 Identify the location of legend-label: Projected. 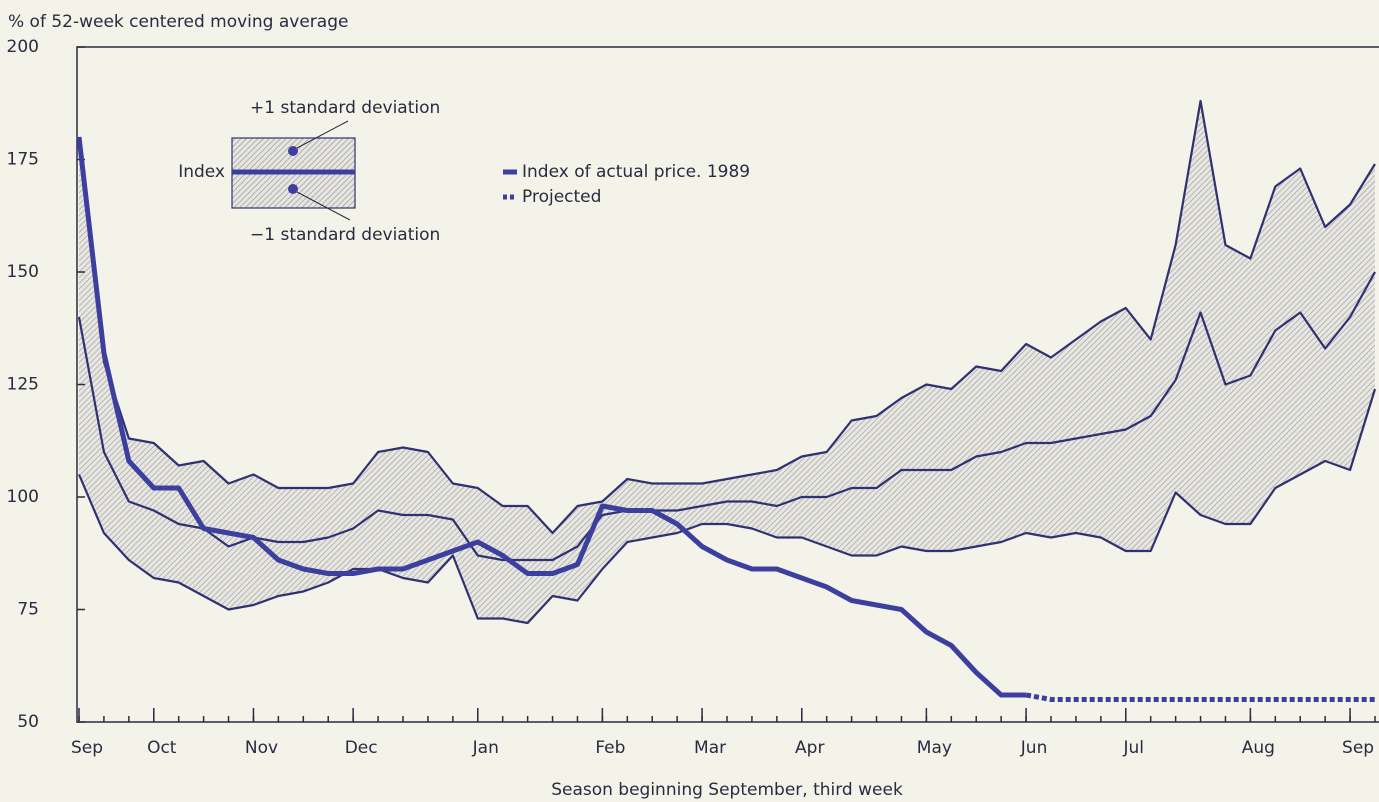
(561, 197).